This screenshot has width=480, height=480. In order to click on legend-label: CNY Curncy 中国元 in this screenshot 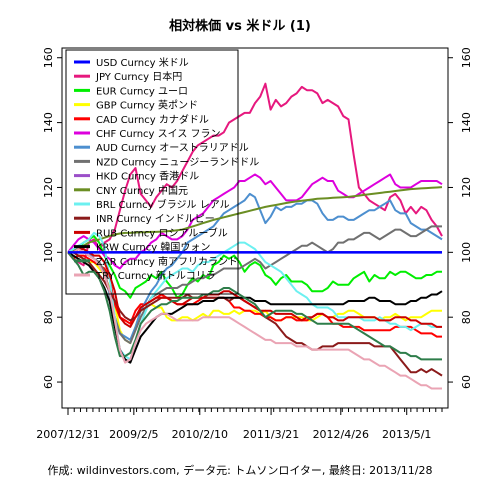, I will do `click(142, 190)`.